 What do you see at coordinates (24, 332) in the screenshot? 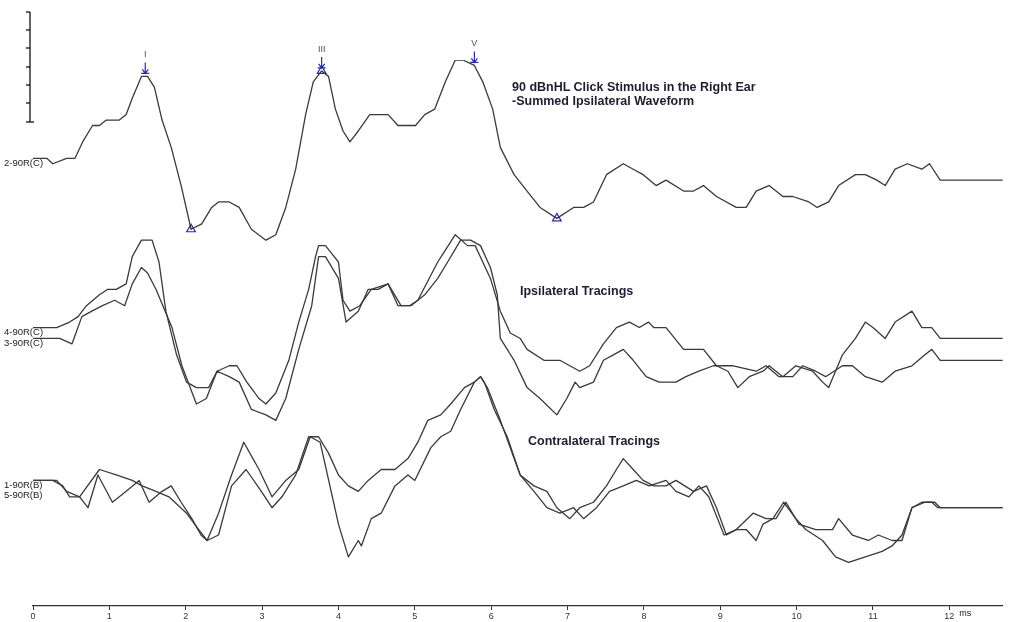
I see `series-label: 4-90R(C)` at bounding box center [24, 332].